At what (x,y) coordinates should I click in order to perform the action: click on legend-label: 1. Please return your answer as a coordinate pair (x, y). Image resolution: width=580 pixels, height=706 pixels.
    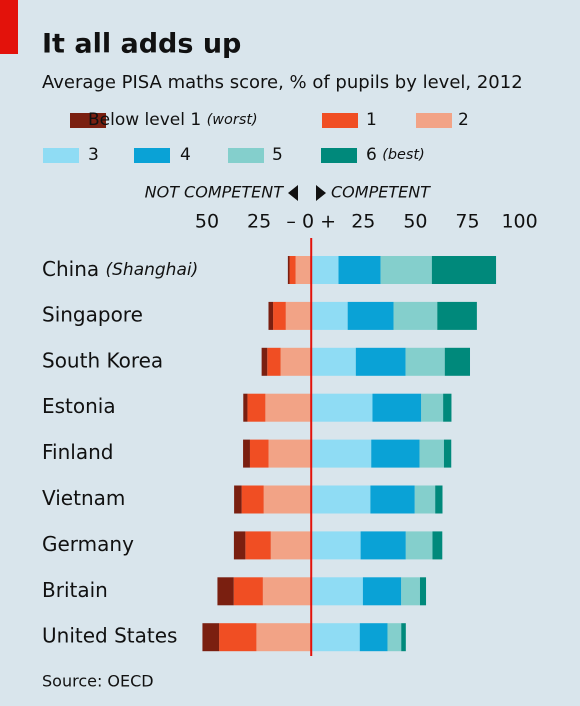
    Looking at the image, I should click on (371, 120).